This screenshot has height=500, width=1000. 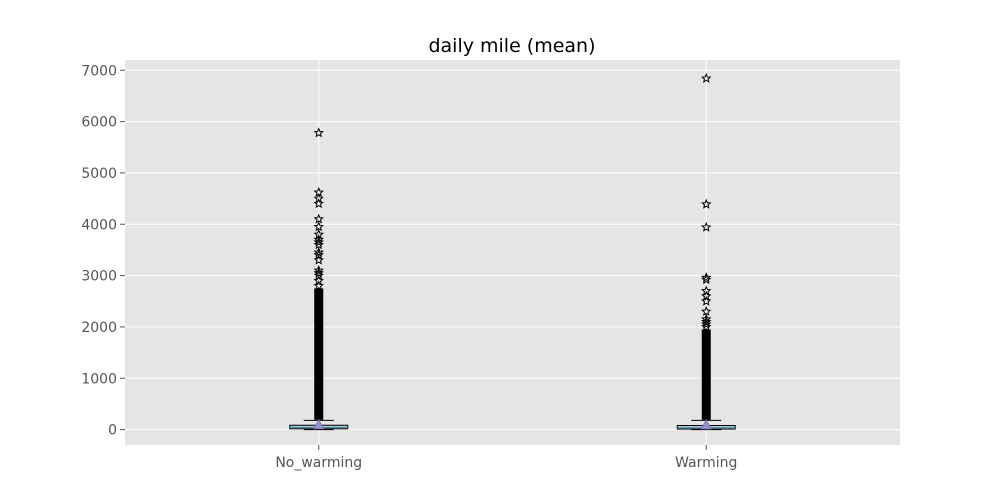 I want to click on x-axis: No_warming Warming, so click(x=506, y=458).